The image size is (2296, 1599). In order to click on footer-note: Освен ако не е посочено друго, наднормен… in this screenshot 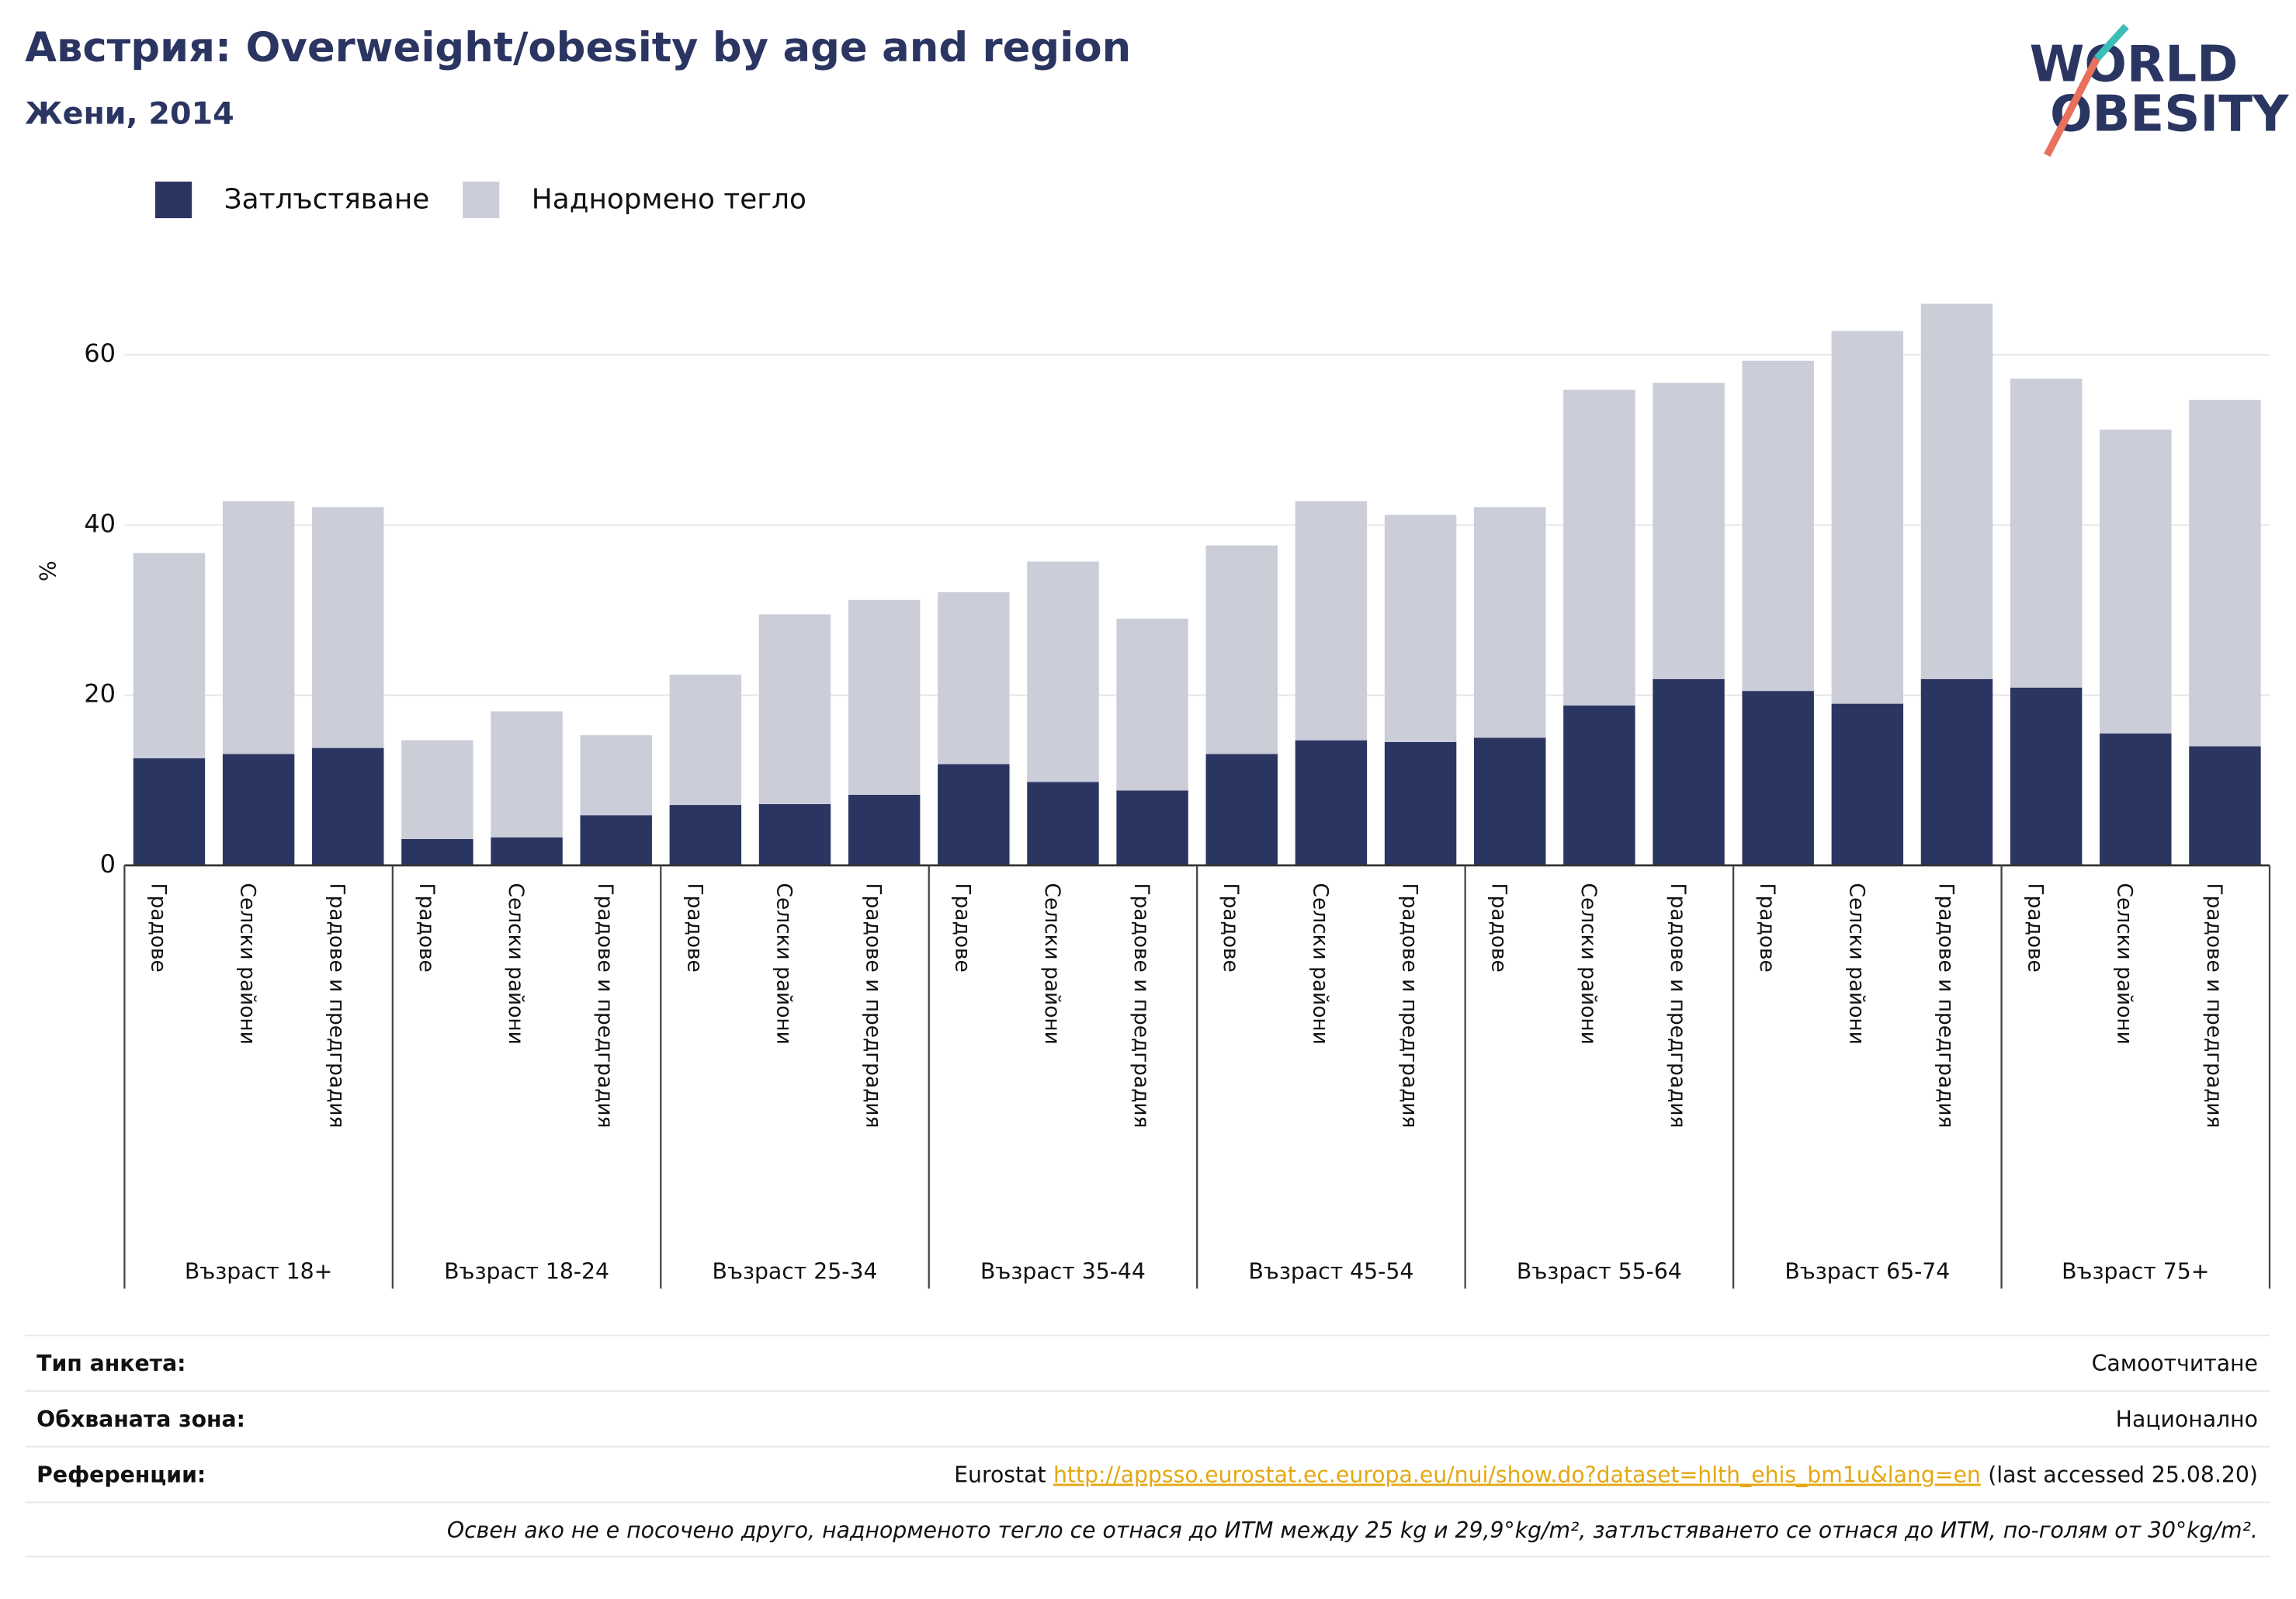, I will do `click(1352, 1530)`.